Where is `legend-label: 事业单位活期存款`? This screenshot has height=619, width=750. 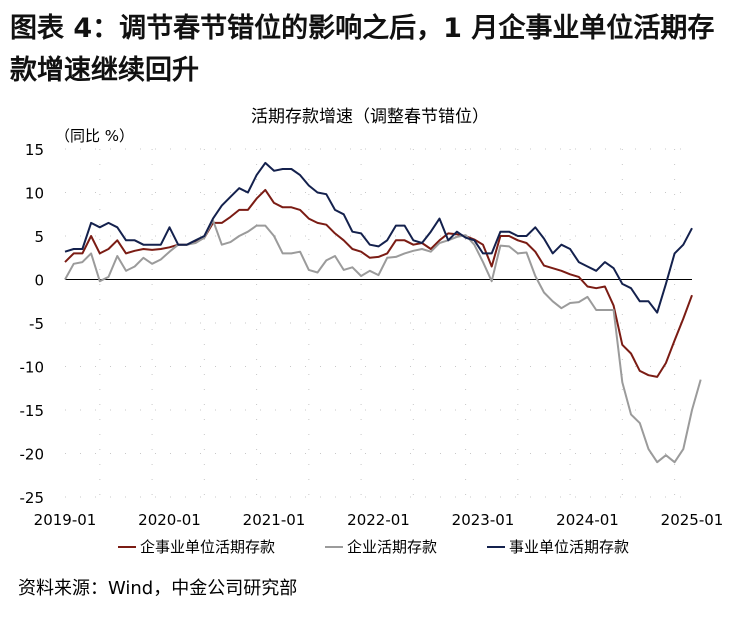
legend-label: 事业单位活期存款 is located at coordinates (569, 547).